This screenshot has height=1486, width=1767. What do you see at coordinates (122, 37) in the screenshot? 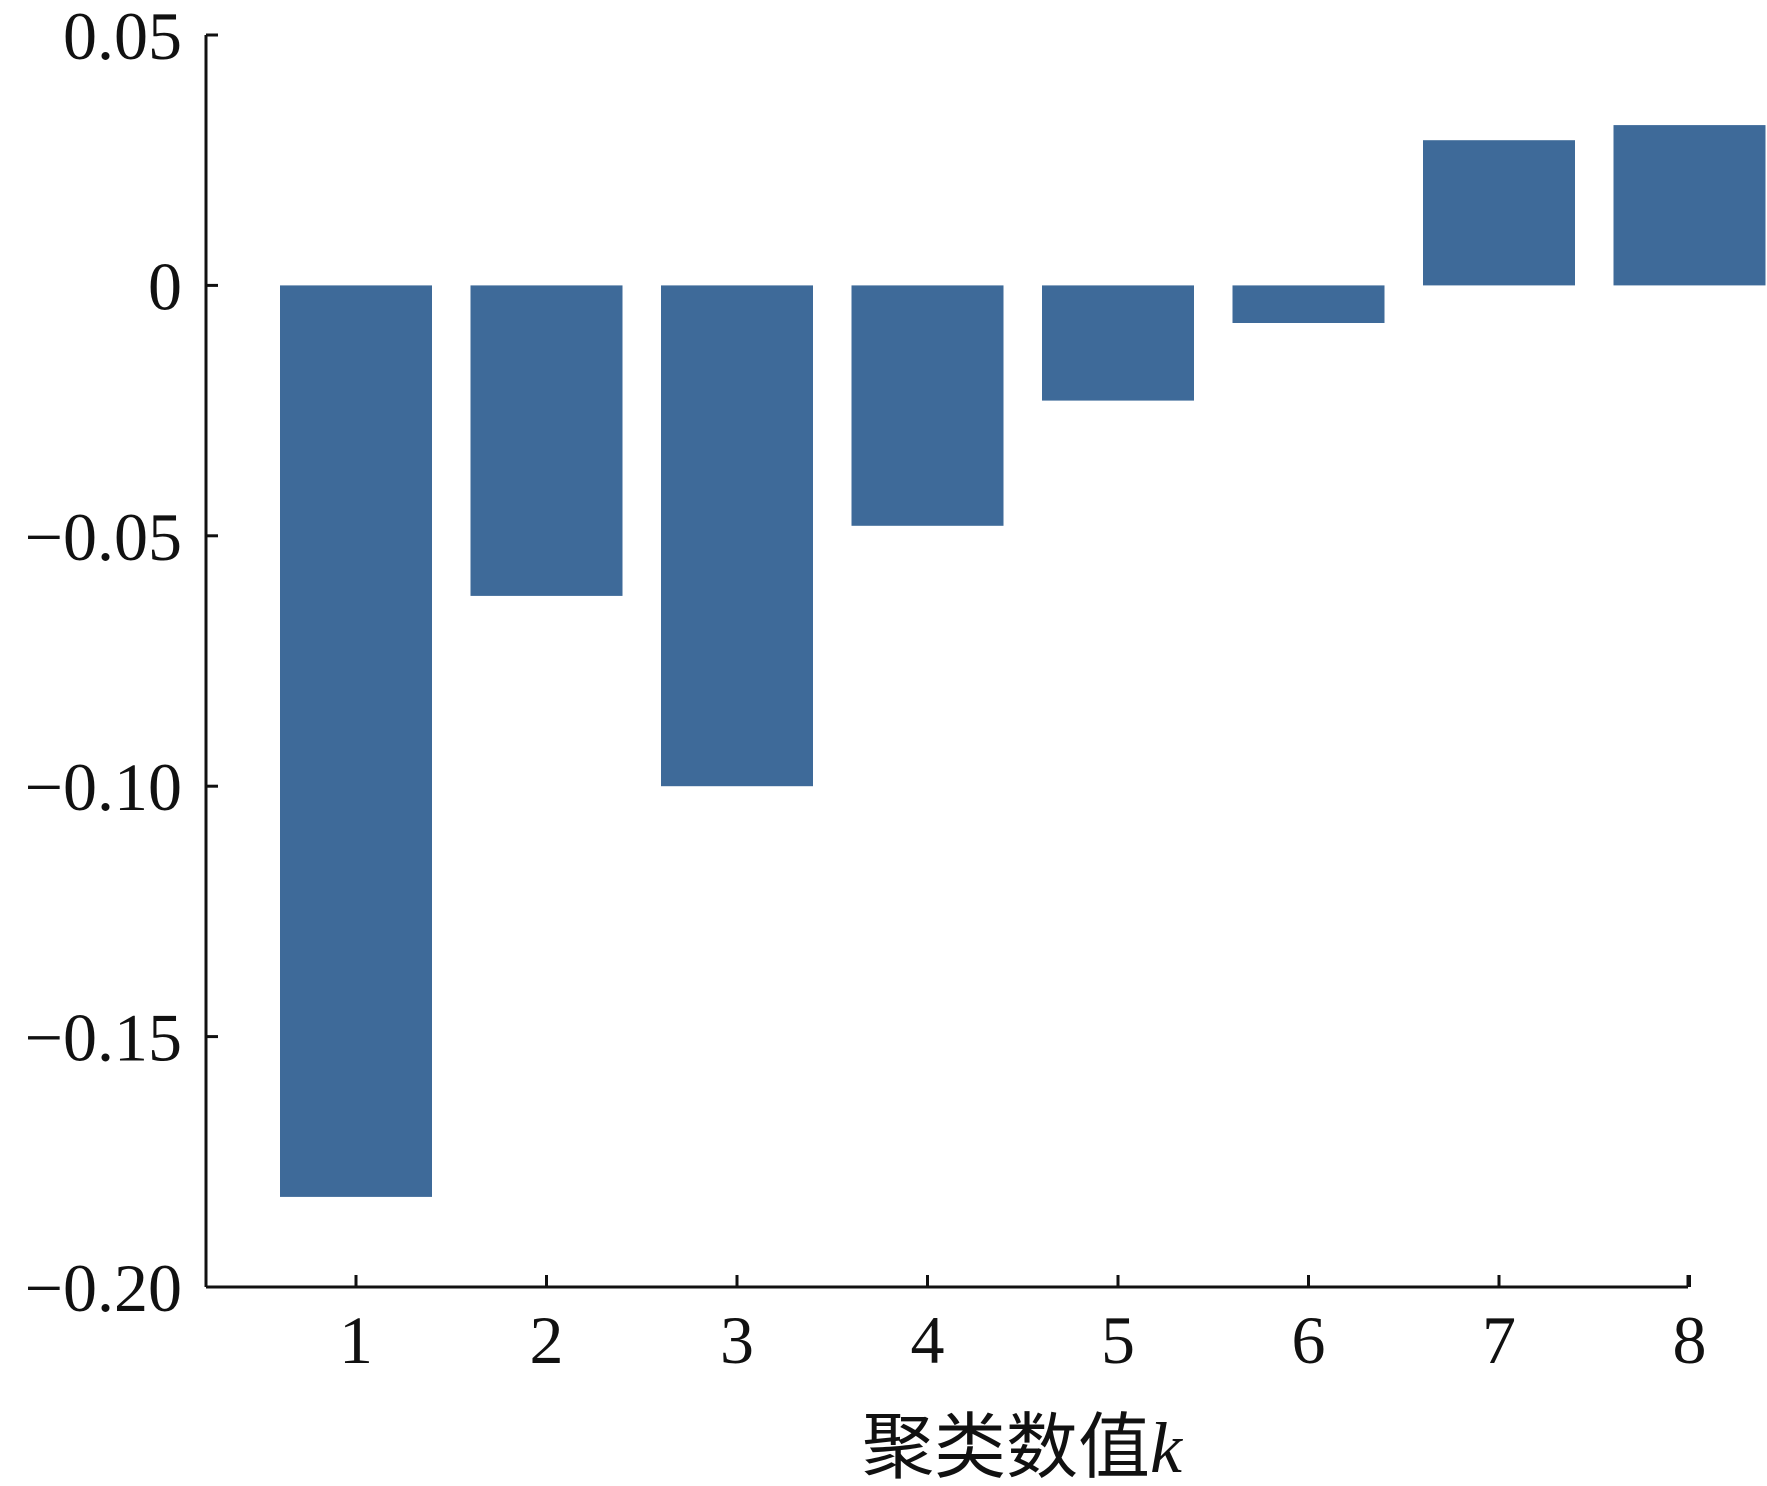
I see `y-tick-label: 0.05` at bounding box center [122, 37].